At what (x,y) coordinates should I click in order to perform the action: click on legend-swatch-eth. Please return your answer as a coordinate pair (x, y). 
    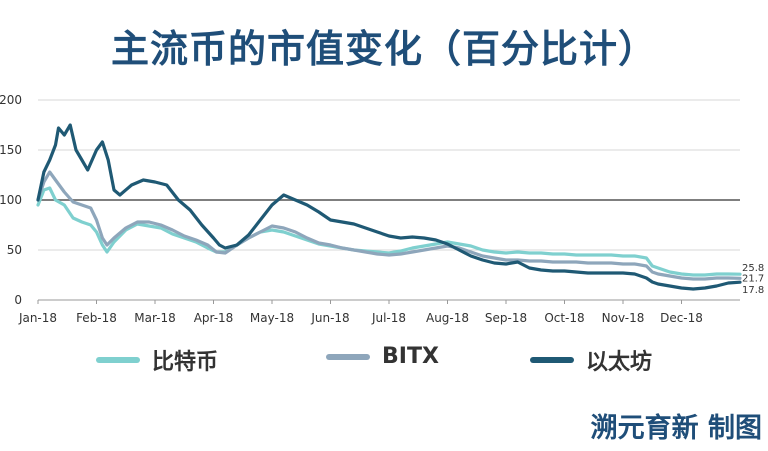
    Looking at the image, I should click on (552, 360).